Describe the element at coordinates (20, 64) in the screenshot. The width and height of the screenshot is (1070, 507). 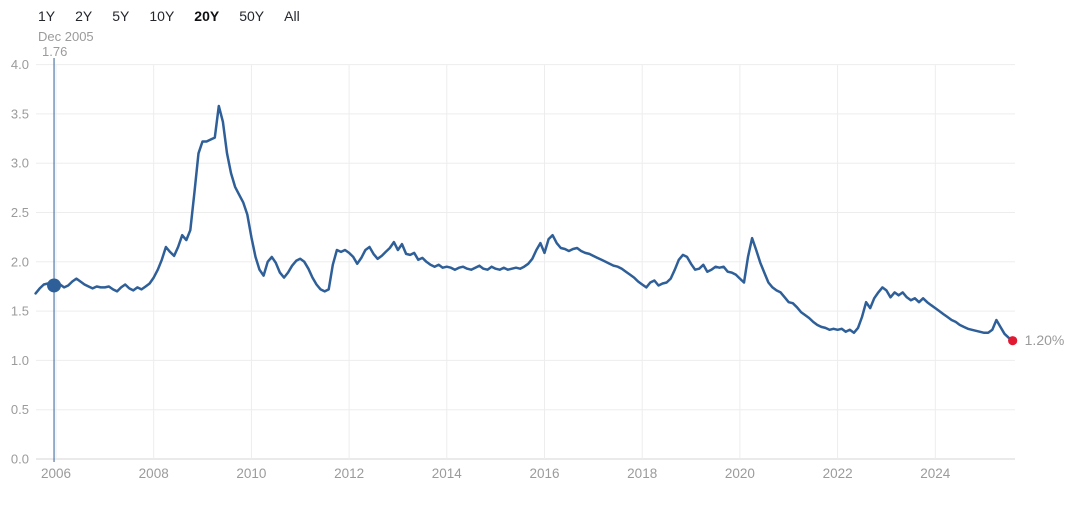
I see `y-axis-tick: 4.0` at that location.